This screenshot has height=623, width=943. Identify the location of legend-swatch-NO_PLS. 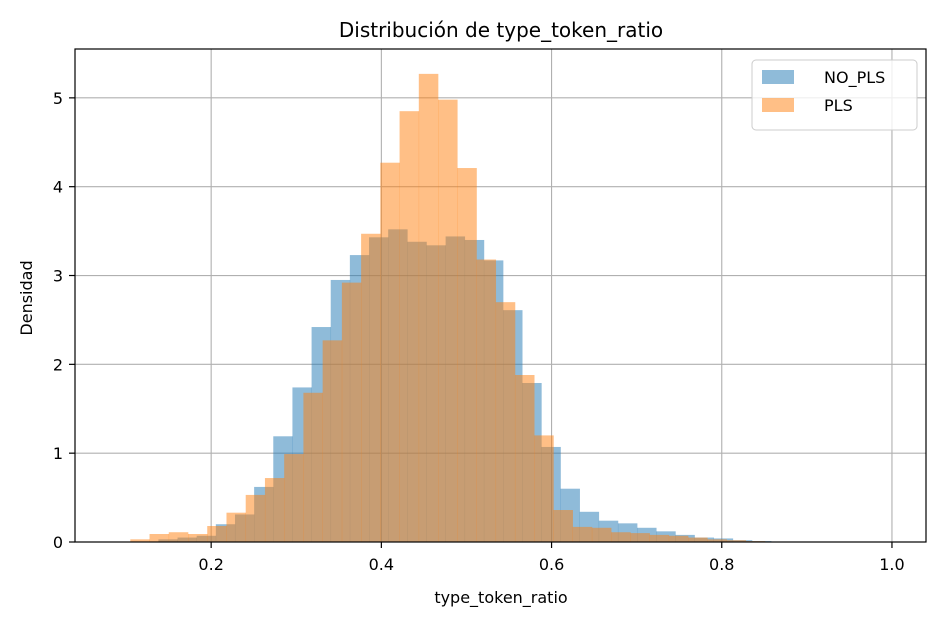
(778, 77).